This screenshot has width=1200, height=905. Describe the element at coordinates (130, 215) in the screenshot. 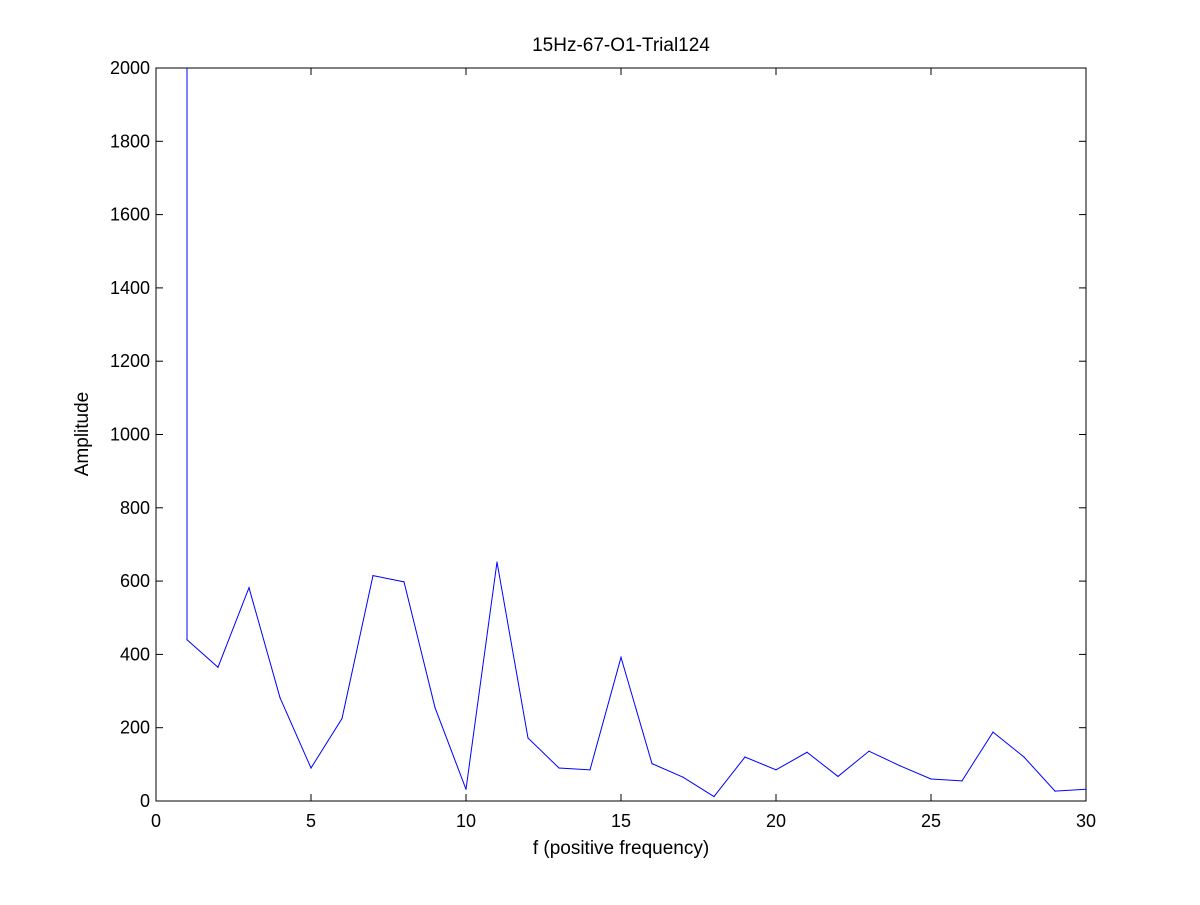

I see `y-tick-label: 1600` at that location.